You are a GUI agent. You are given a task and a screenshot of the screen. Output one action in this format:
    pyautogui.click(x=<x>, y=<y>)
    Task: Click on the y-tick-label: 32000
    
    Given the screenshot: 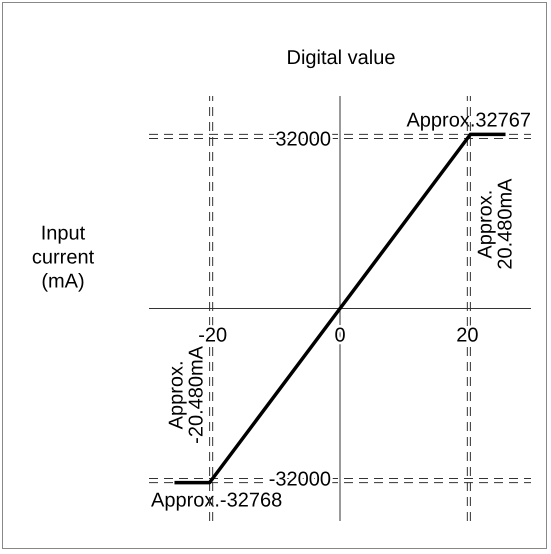 What is the action you would take?
    pyautogui.click(x=303, y=139)
    